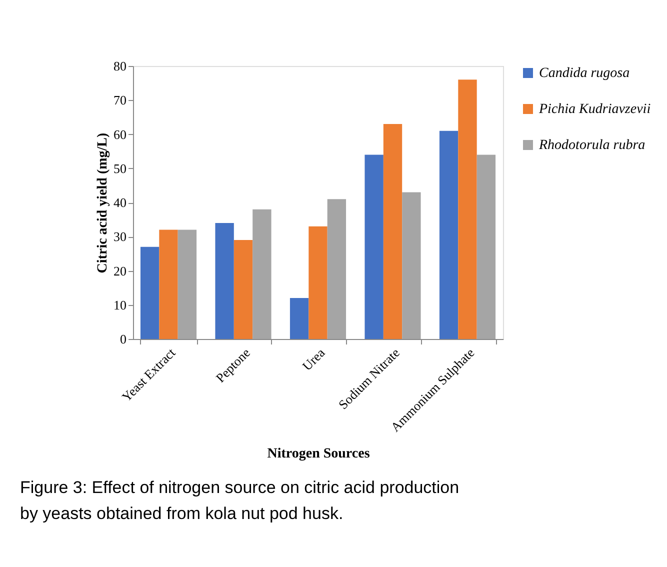 Image resolution: width=667 pixels, height=567 pixels. What do you see at coordinates (120, 134) in the screenshot?
I see `y-tick-label: 60` at bounding box center [120, 134].